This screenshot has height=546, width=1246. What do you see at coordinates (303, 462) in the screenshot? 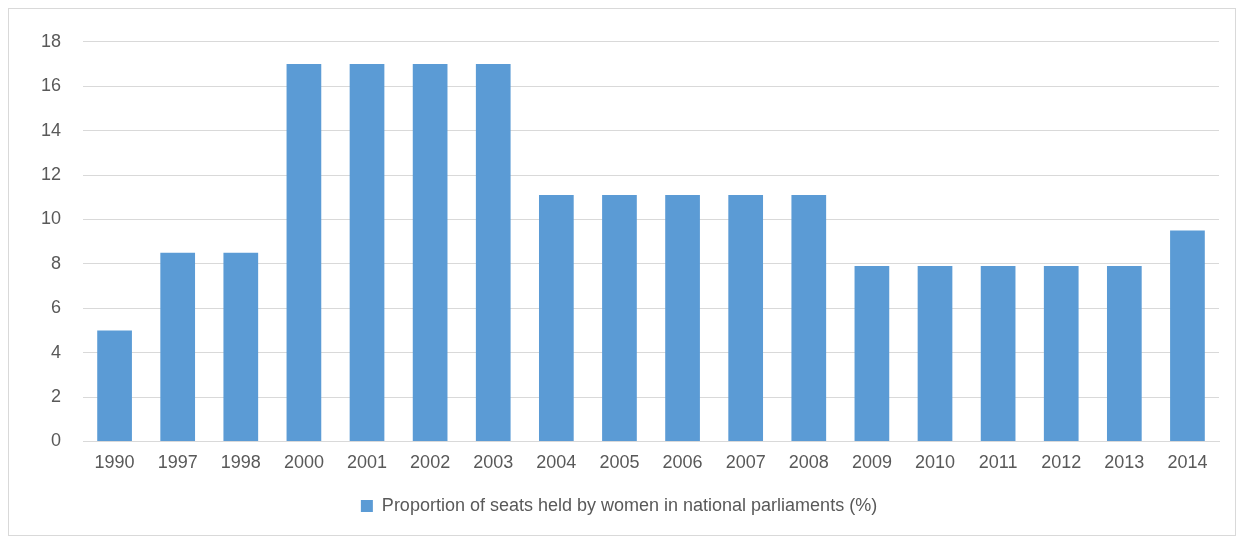
I see `x-tick-label: 2000` at bounding box center [303, 462].